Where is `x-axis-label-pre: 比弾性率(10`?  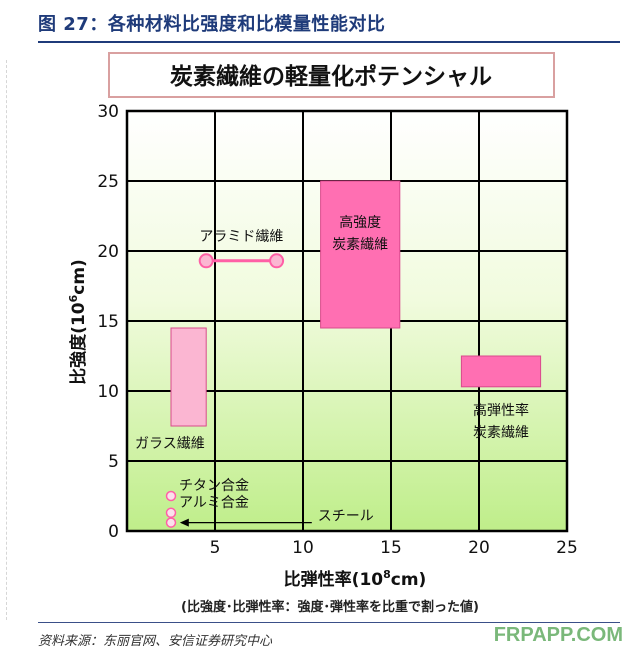 x-axis-label-pre: 比弾性率(10 is located at coordinates (334, 579).